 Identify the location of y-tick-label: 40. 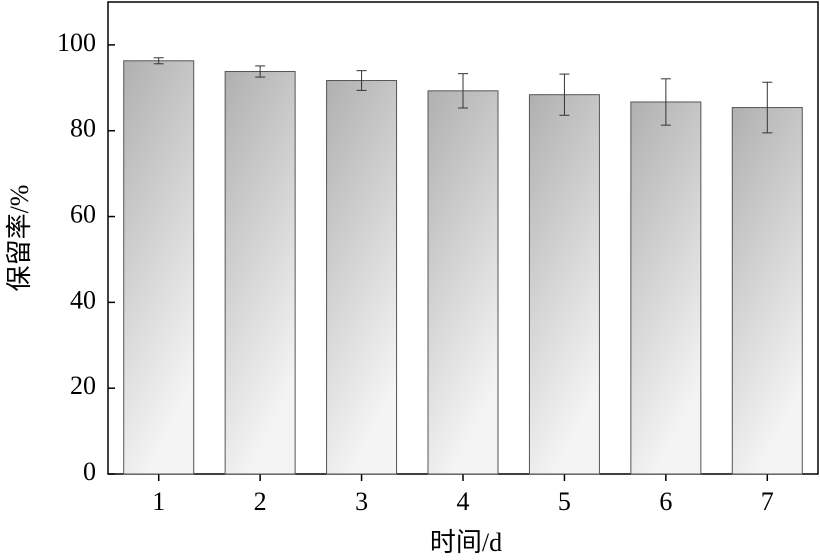
(83, 299).